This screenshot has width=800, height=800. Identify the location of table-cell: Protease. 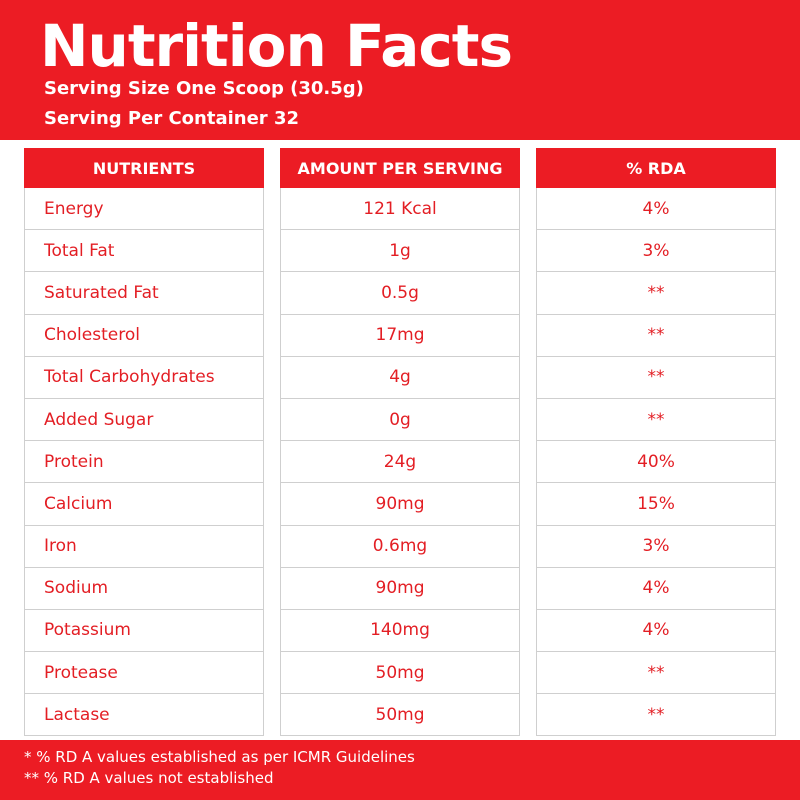
(144, 673).